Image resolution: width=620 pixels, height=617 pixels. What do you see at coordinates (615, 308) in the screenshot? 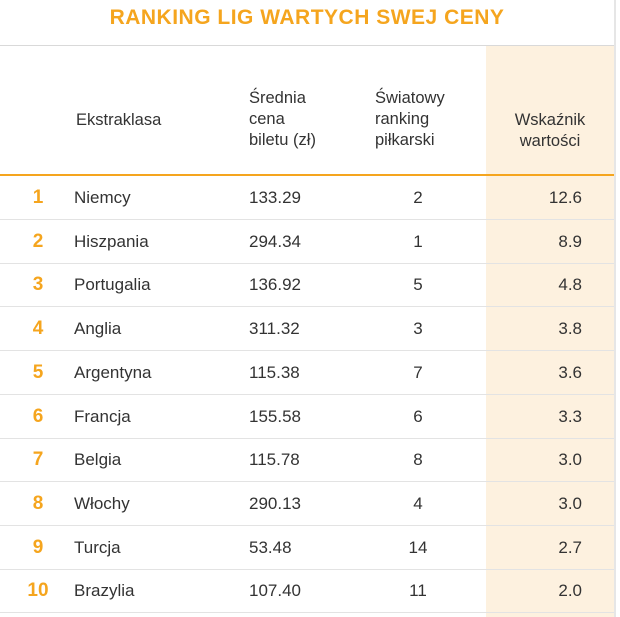
I see `right-border` at bounding box center [615, 308].